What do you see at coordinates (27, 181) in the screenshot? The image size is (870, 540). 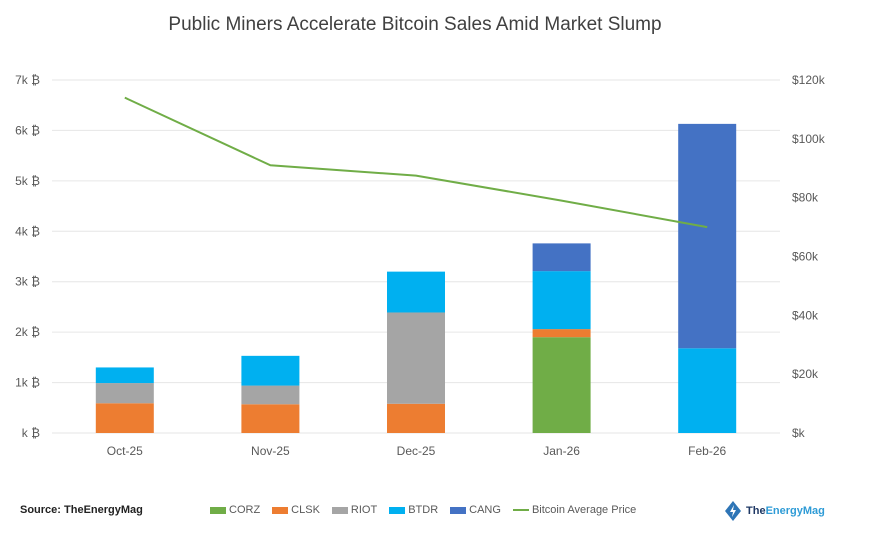 I see `left-tick-label: 5k ₿` at bounding box center [27, 181].